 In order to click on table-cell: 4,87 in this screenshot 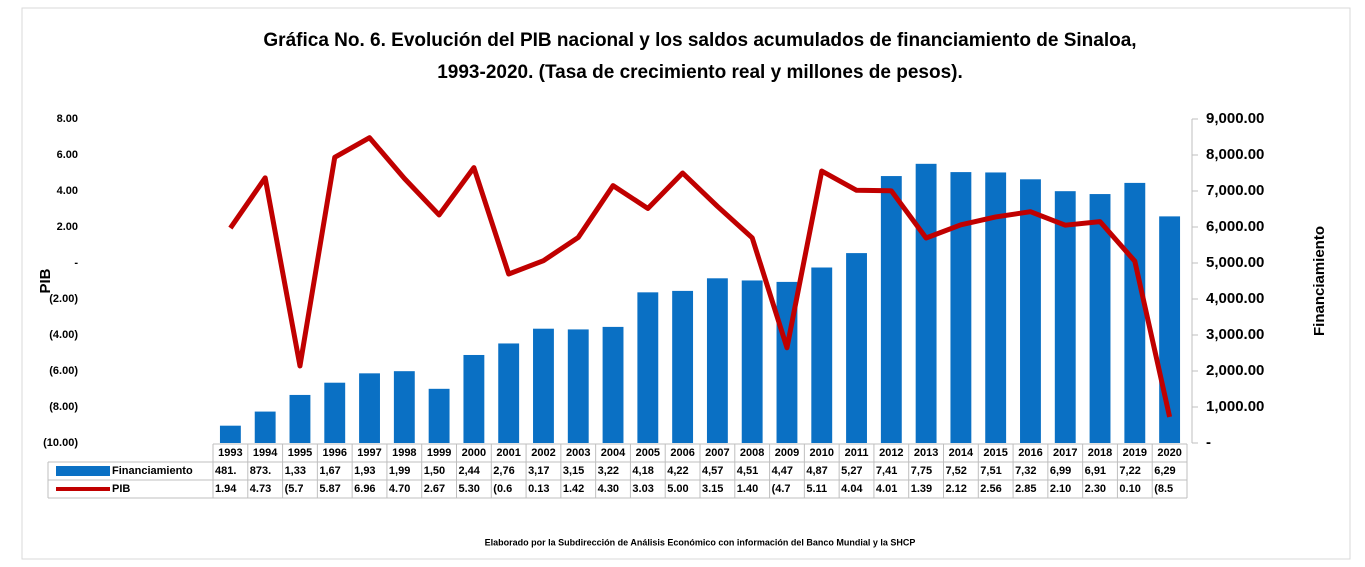, I will do `click(816, 471)`.